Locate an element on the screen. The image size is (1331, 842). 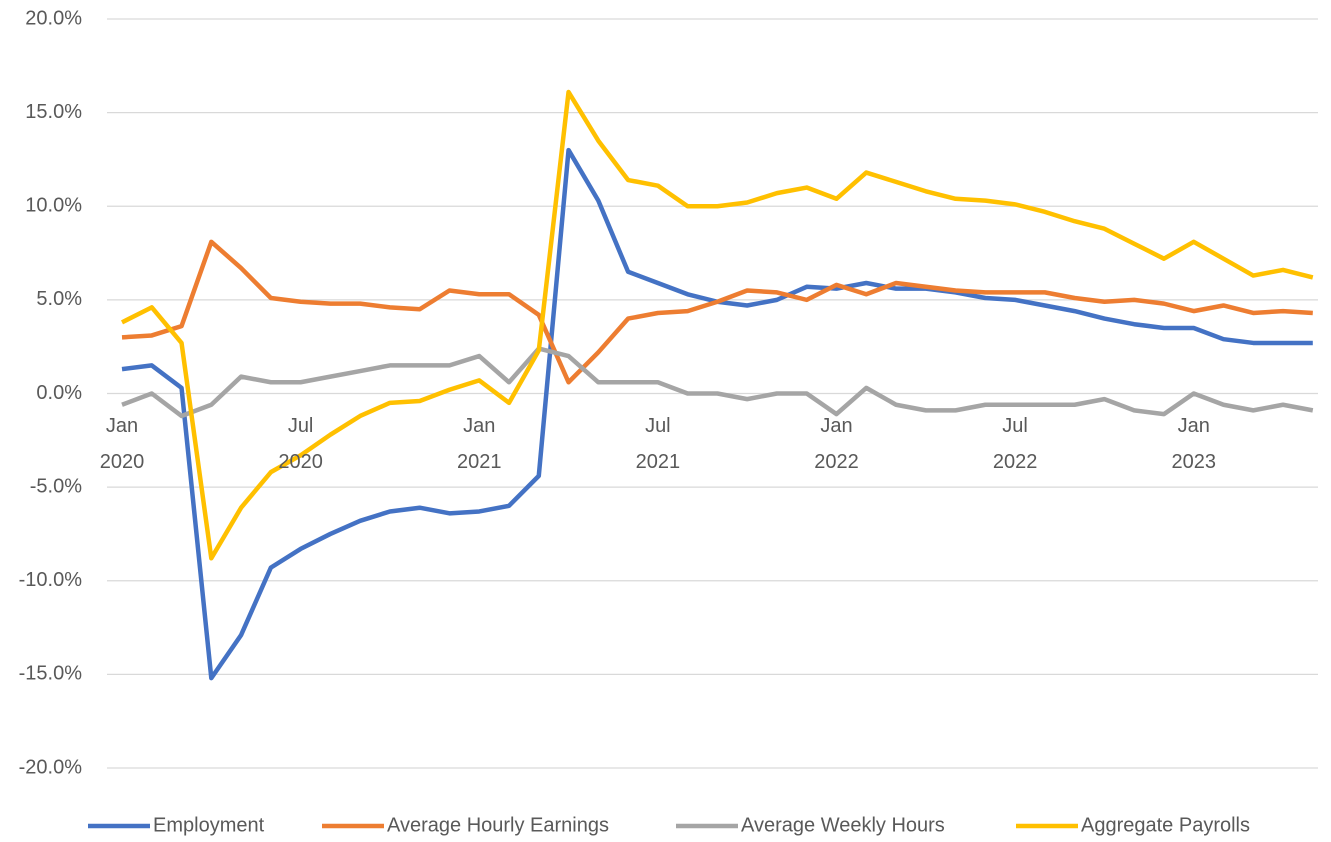
y-tick-label: 5.0% is located at coordinates (59, 299).